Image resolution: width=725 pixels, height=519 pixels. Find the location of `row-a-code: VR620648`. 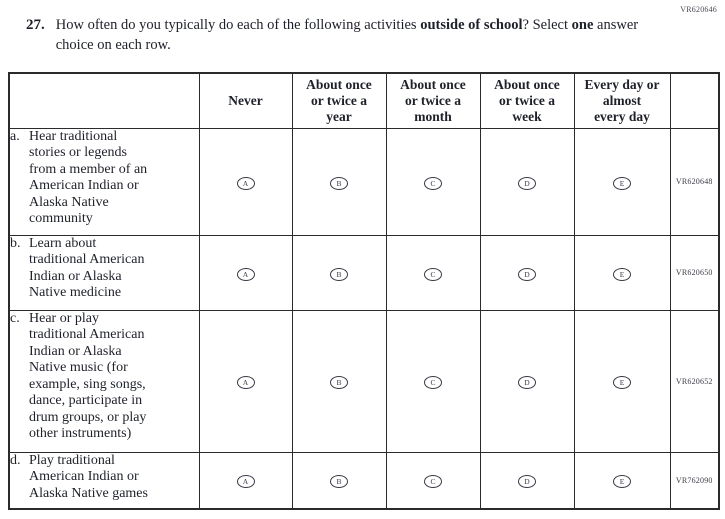

row-a-code: VR620648 is located at coordinates (694, 181).